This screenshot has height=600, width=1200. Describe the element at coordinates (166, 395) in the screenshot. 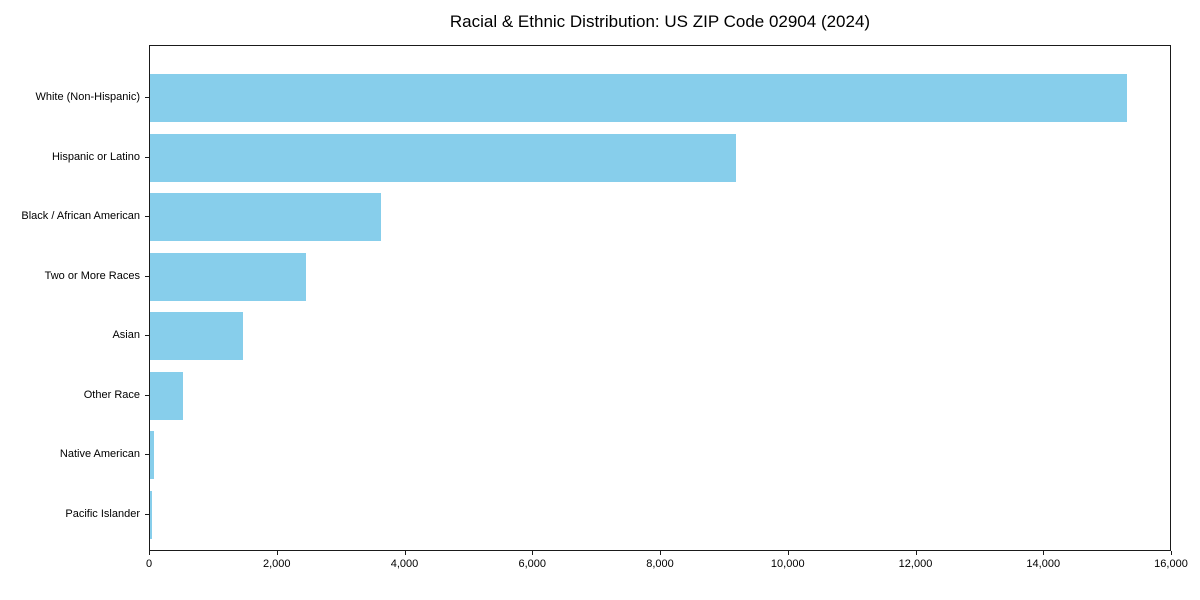

I see `bar-other-race` at that location.